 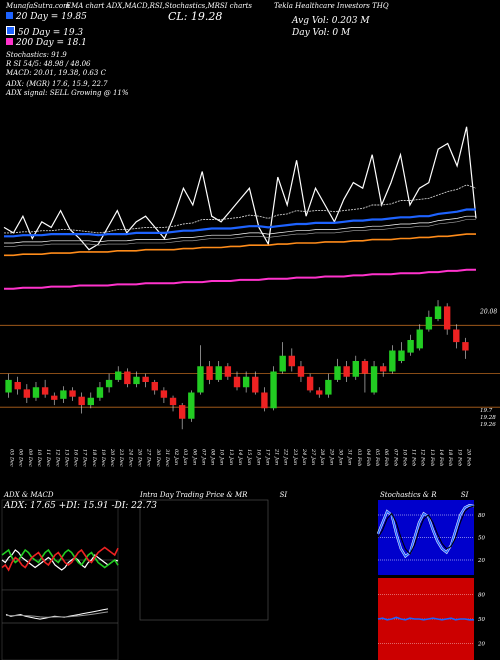 What do you see at coordinates (321, 33) in the screenshot?
I see `day-volume: Day Vol: 0 M` at bounding box center [321, 33].